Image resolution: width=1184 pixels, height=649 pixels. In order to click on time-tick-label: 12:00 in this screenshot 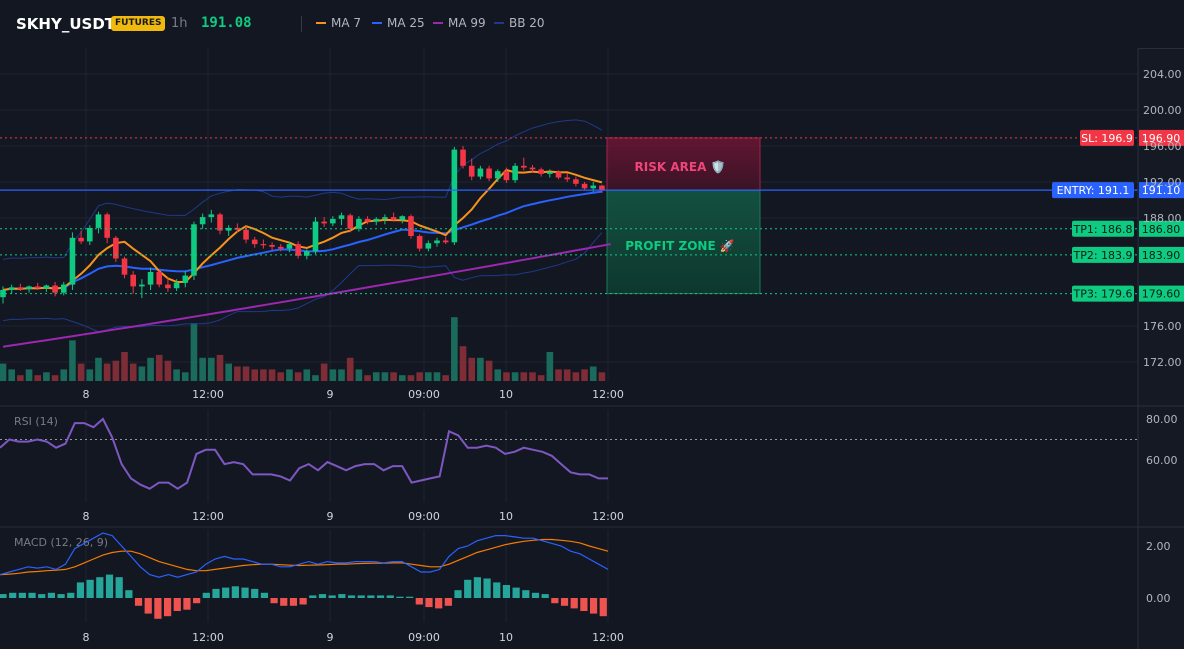, I will do `click(608, 516)`.